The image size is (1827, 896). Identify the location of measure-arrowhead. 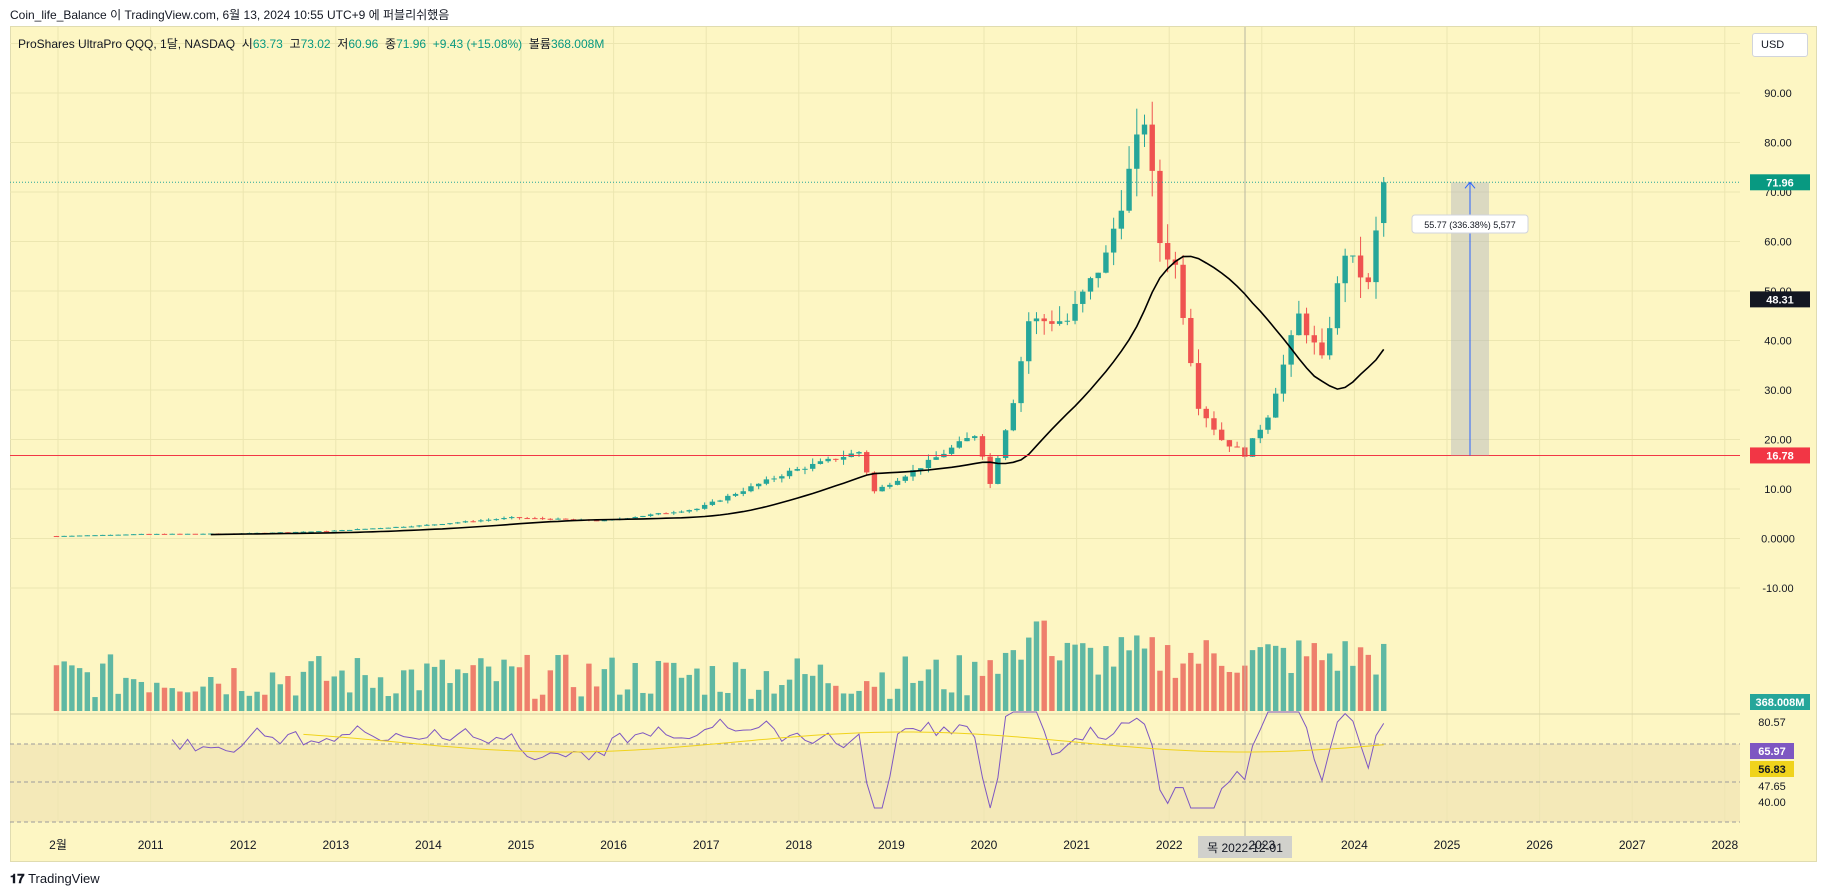
(1470, 185).